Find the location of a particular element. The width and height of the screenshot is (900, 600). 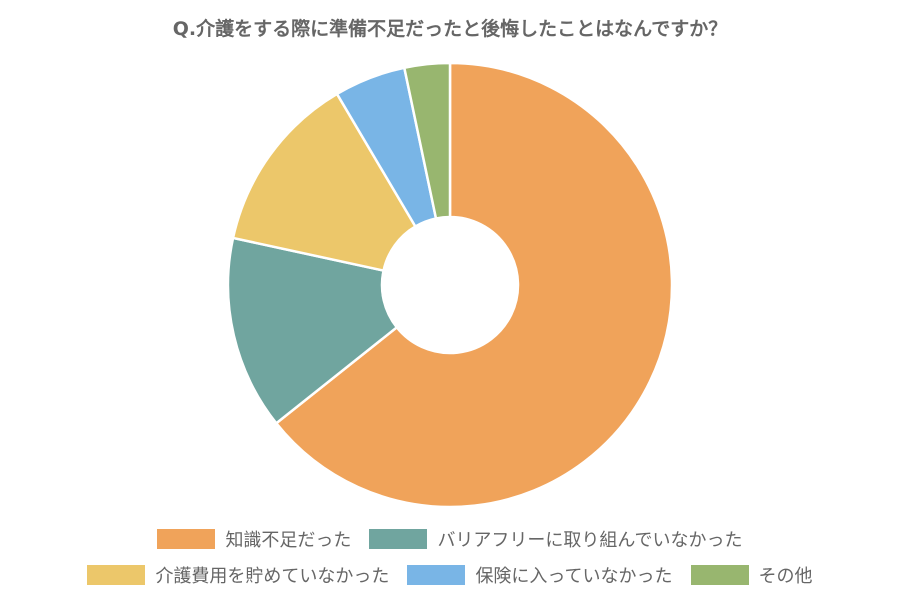

legend-row-2: 介護費用を貯めていなかった 保険に入っていなかった その他 is located at coordinates (450, 575).